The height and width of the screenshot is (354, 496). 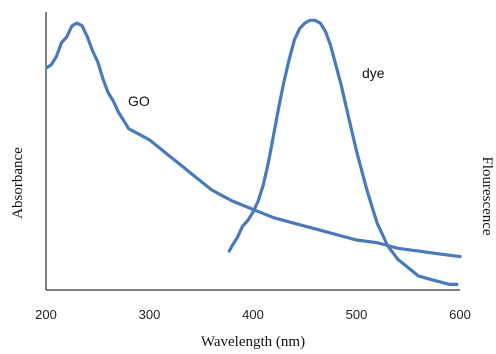 I want to click on go-series-label: GO, so click(x=139, y=101).